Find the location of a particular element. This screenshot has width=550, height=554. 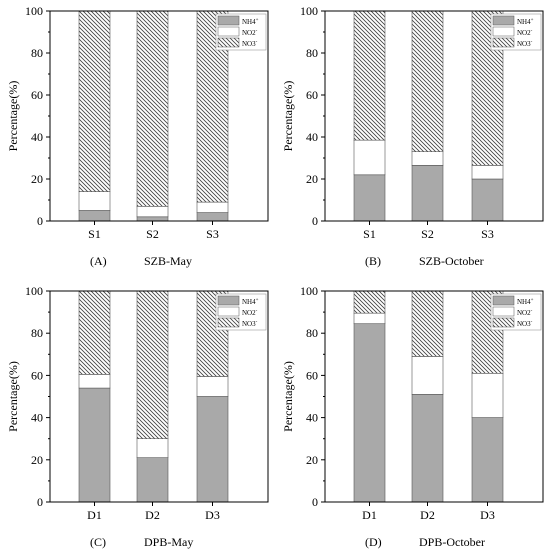

panel-title: SZB-May is located at coordinates (168, 261).